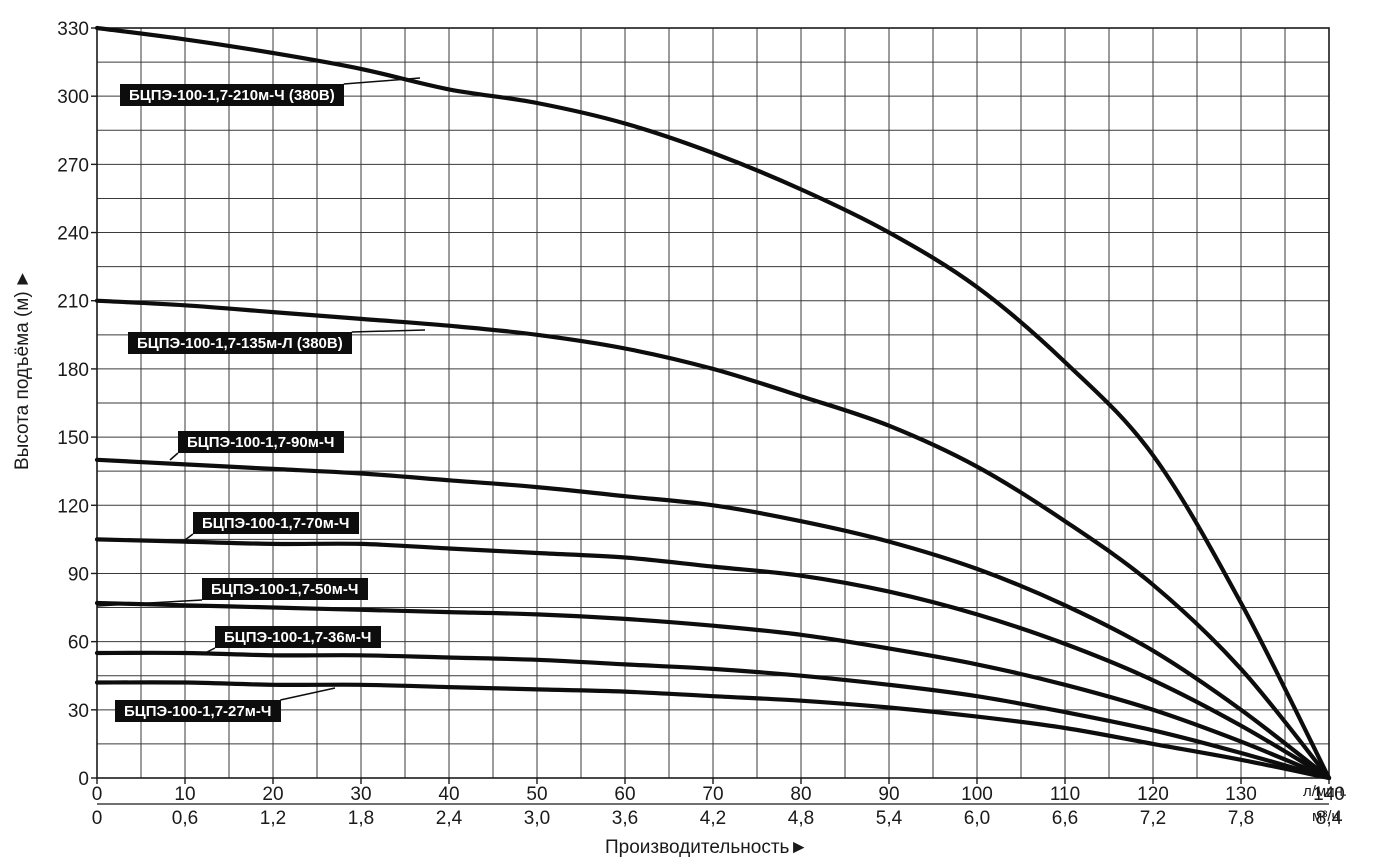 Image resolution: width=1389 pixels, height=865 pixels. I want to click on x2-axis-unit-m3h: м³/ч., so click(1327, 816).